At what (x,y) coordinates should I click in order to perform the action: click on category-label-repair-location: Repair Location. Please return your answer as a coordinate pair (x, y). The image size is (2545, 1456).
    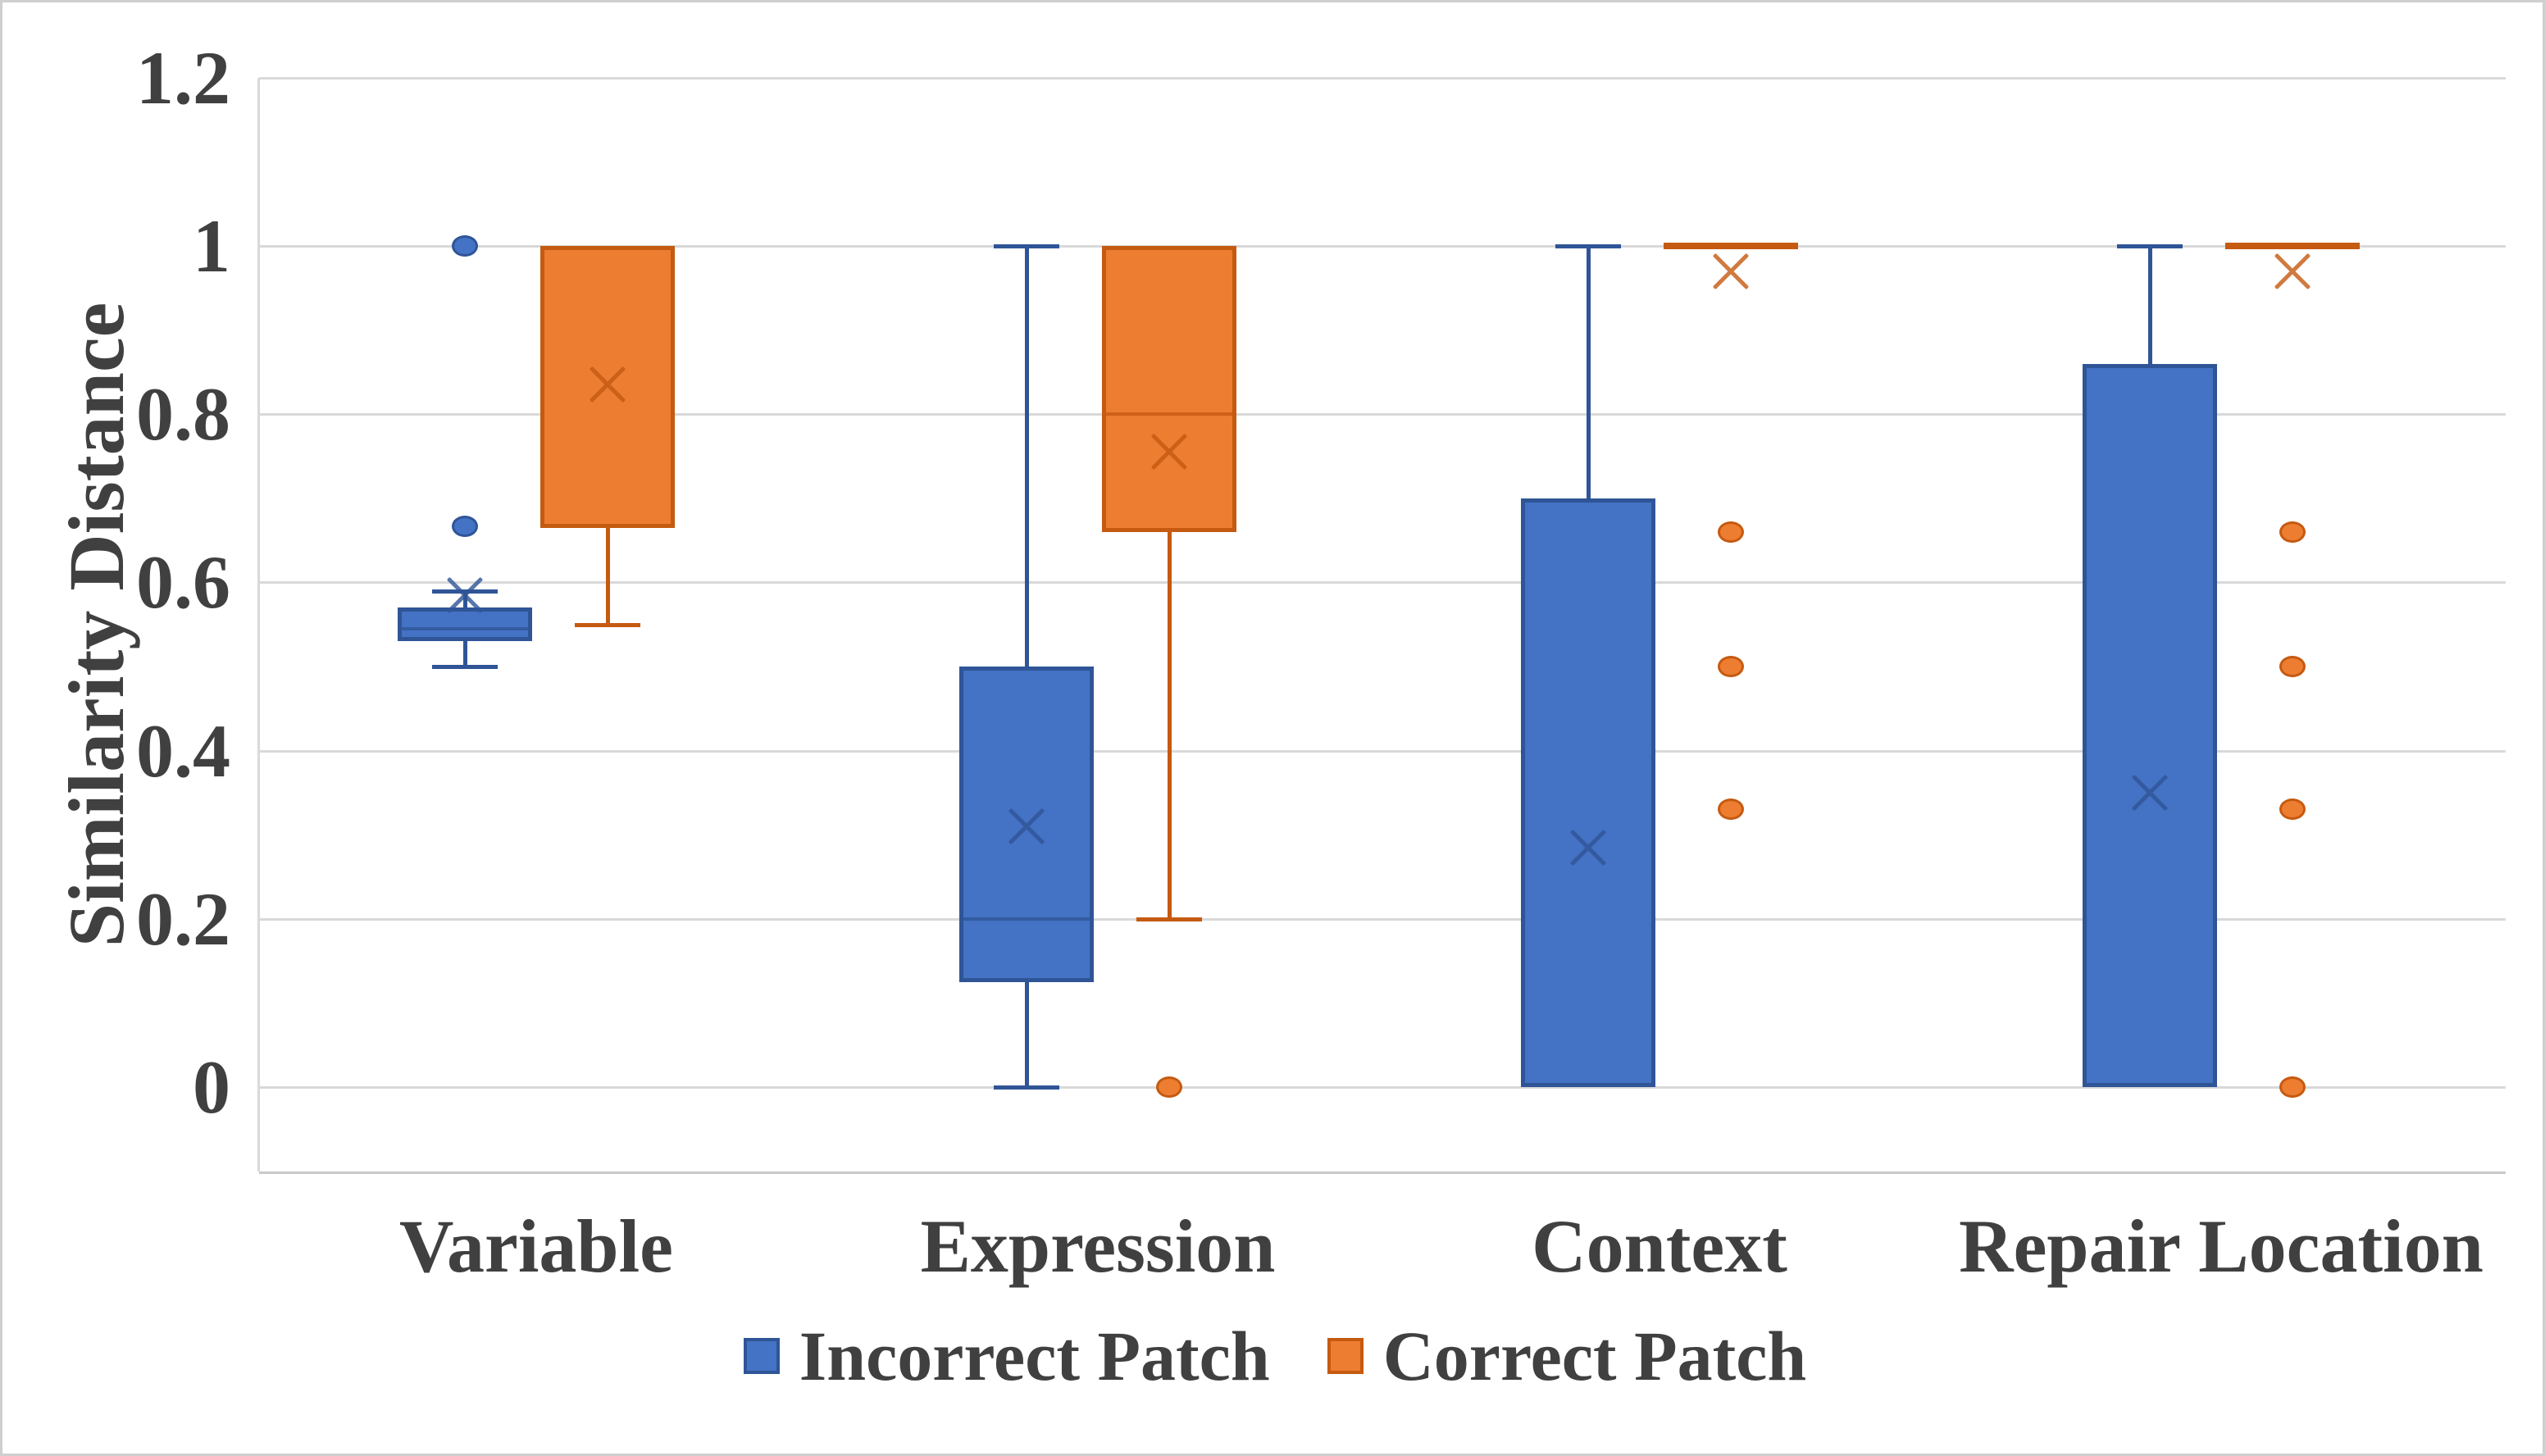
    Looking at the image, I should click on (2221, 1246).